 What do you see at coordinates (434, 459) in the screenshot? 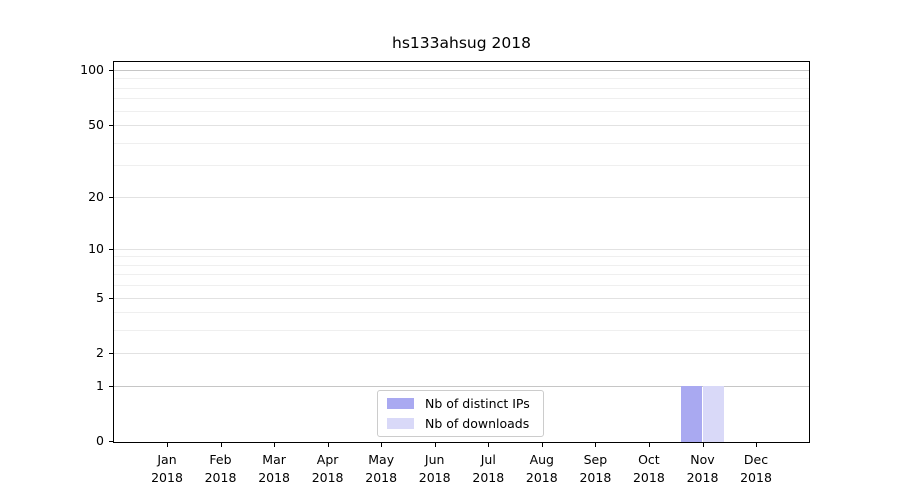
I see `month-label: Jun` at bounding box center [434, 459].